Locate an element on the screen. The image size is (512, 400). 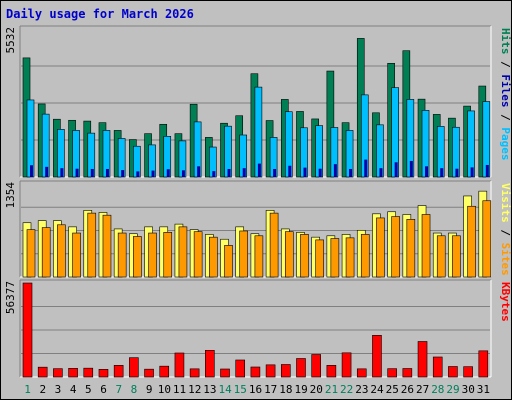
day-label: 16 is located at coordinates (255, 389).